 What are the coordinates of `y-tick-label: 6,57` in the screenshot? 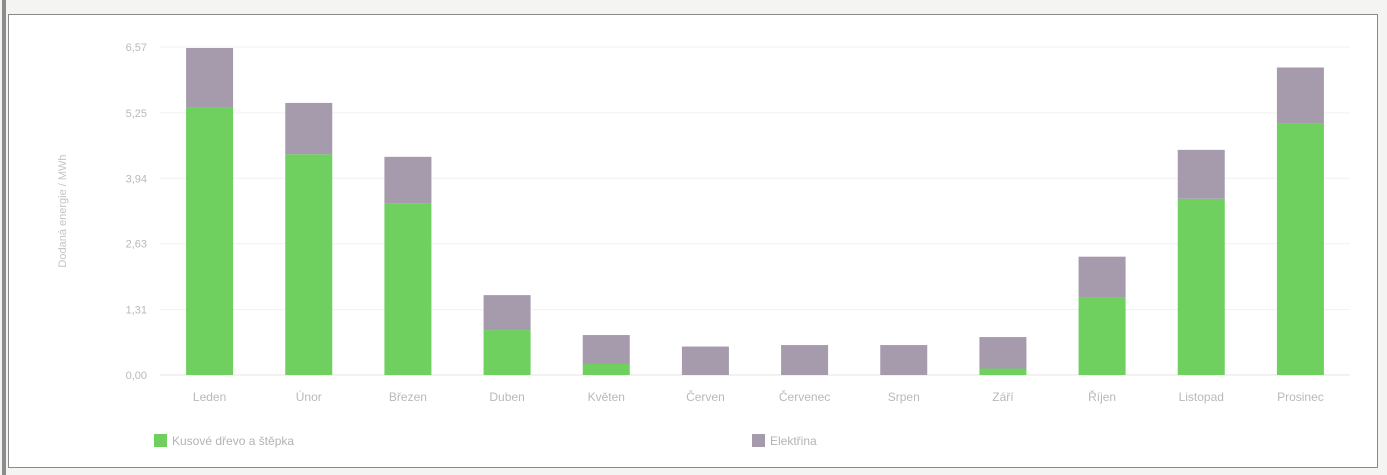 It's located at (136, 48).